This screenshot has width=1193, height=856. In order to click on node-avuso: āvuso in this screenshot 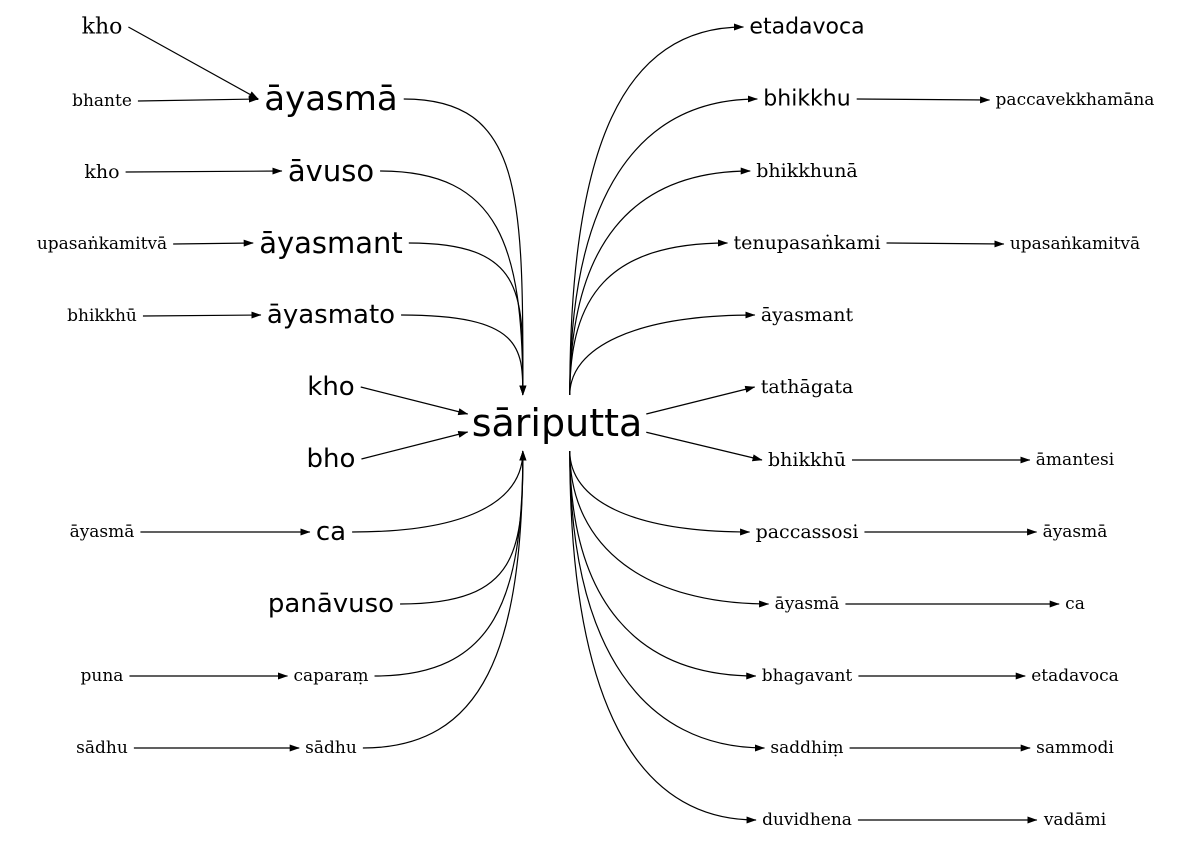, I will do `click(331, 171)`.